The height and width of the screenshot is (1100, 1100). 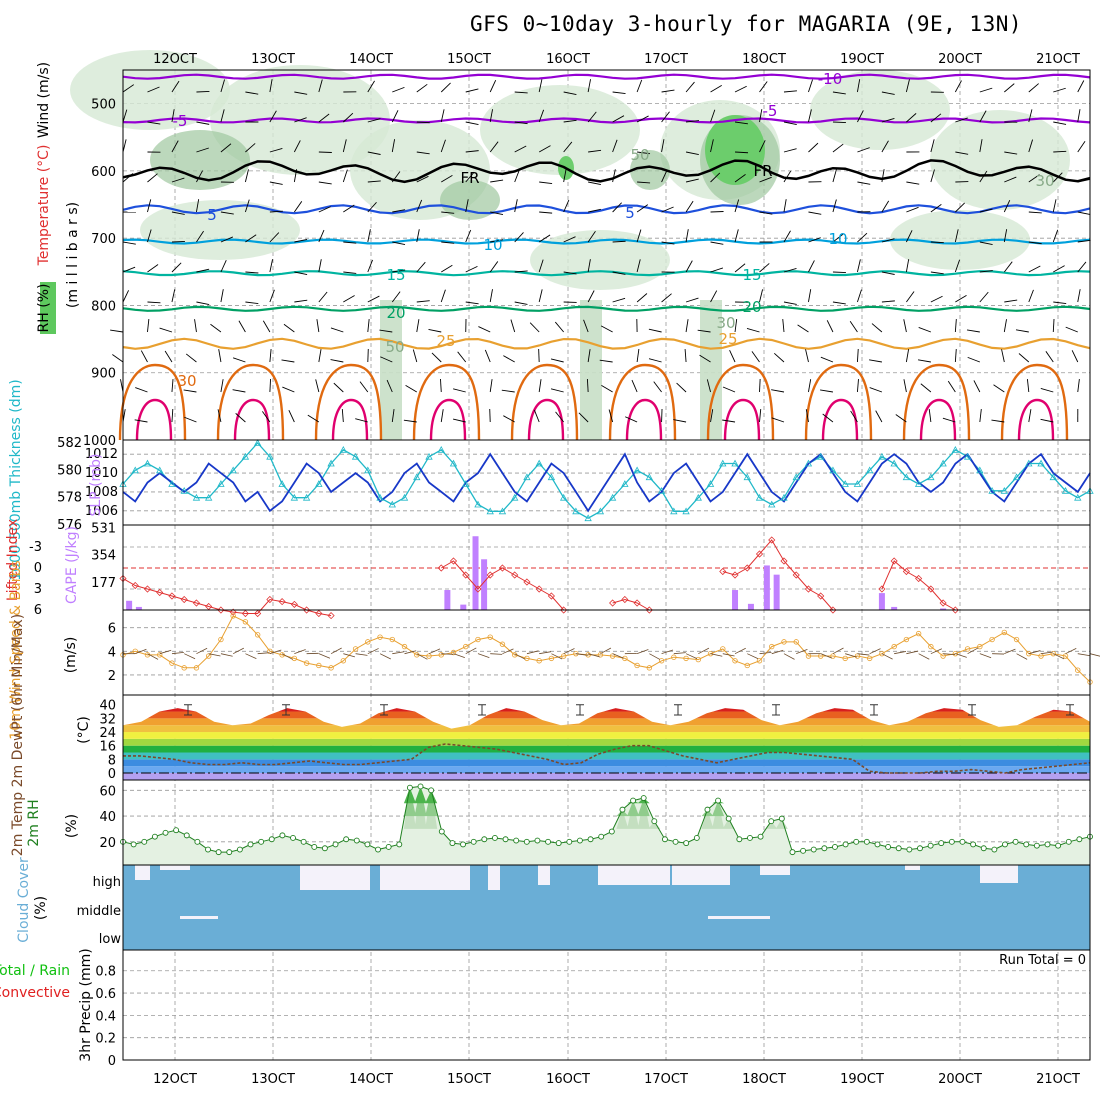 I want to click on cloud-tick: middle, so click(x=99, y=911).